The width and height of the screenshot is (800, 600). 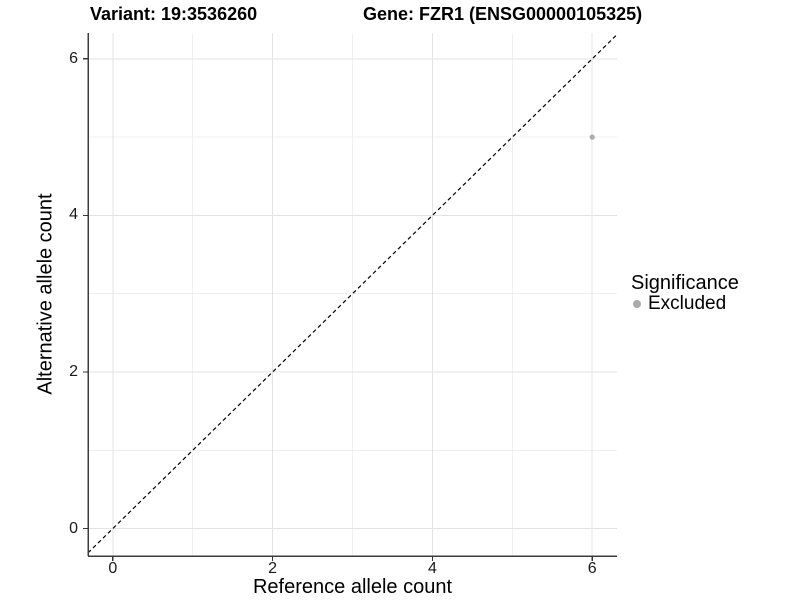 I want to click on variant-title: Variant: 19:3536260, so click(x=174, y=14).